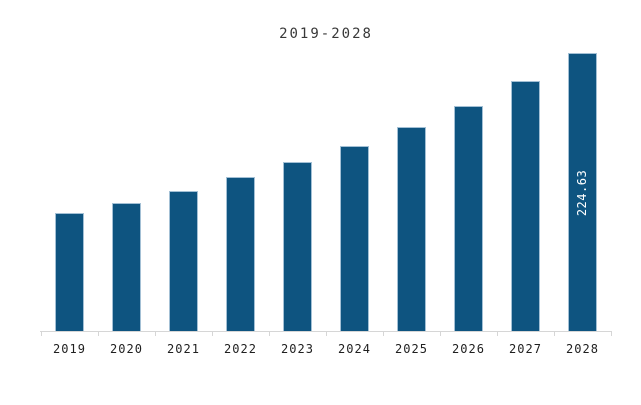 This screenshot has height=405, width=641. I want to click on bar-2019, so click(69, 271).